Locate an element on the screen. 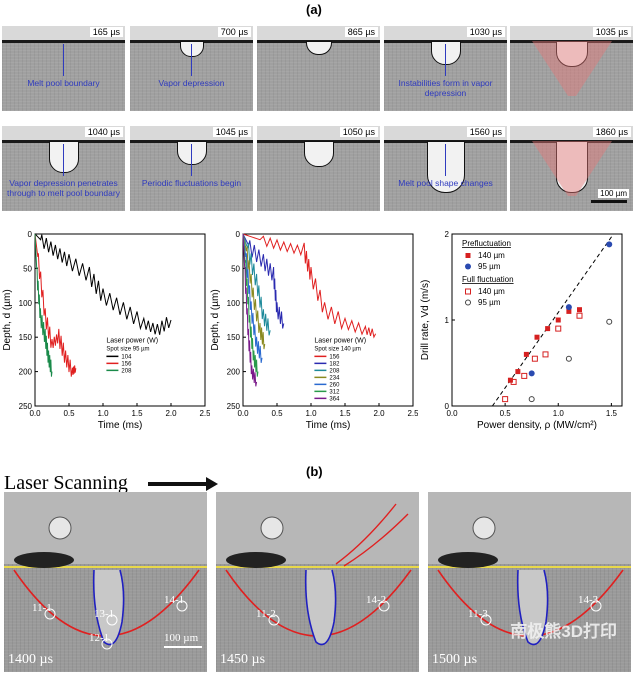  timestamp-label: 700 µs is located at coordinates (234, 32).